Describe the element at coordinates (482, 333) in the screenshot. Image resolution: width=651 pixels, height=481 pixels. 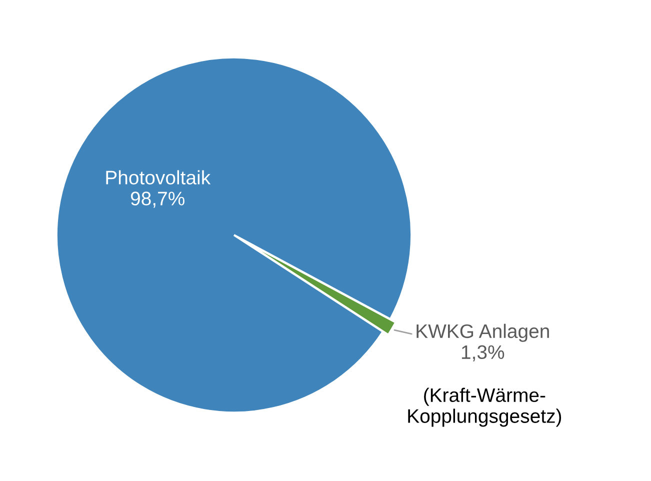
I see `slice-label: KWKG Anlagen` at that location.